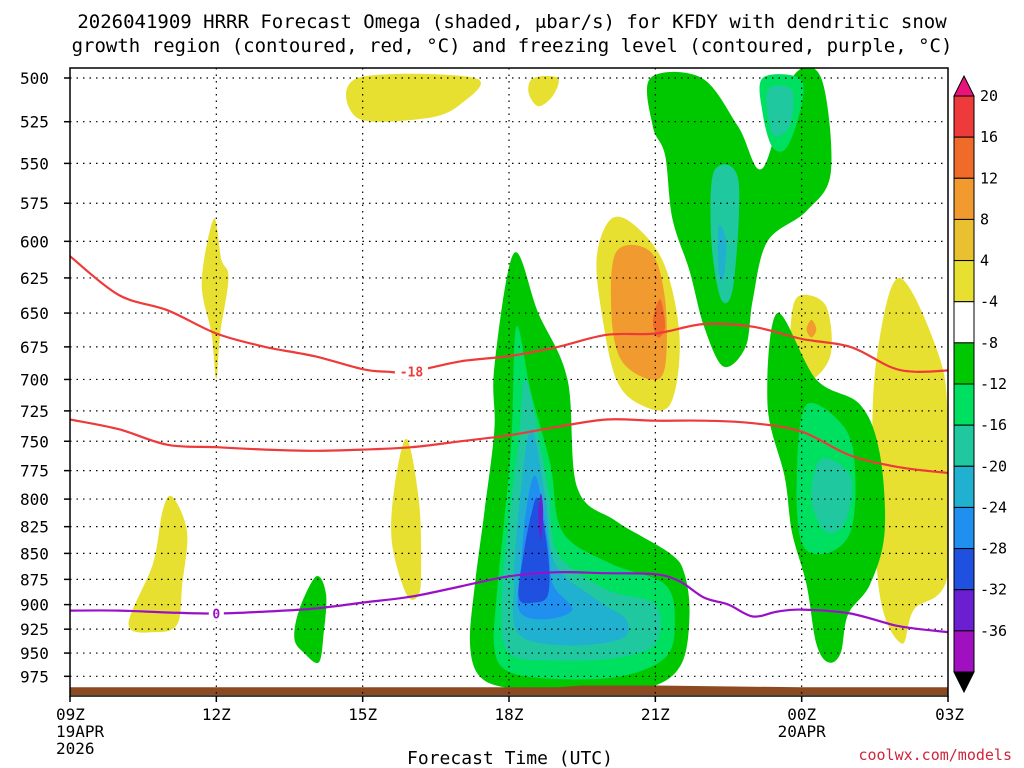 The image size is (1024, 768). Describe the element at coordinates (993, 466) in the screenshot. I see `colorbar-label-9: -20` at that location.